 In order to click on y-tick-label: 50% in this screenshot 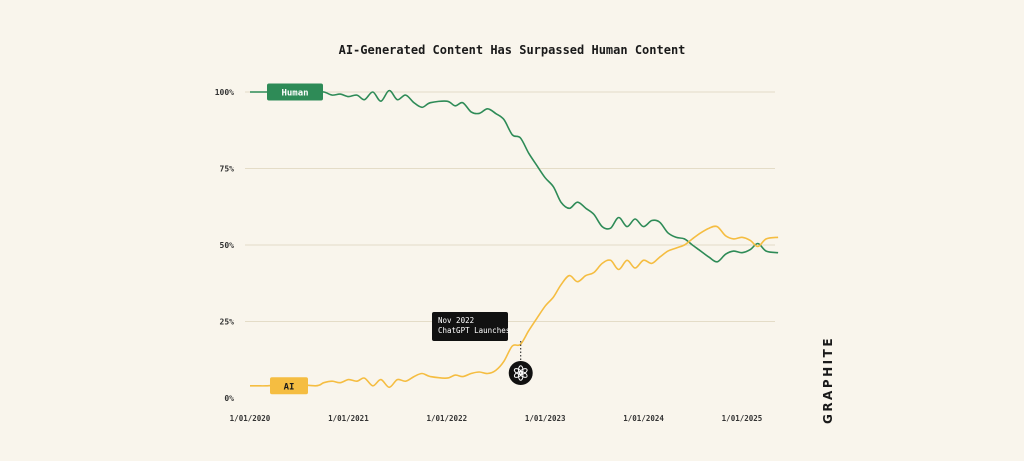, I will do `click(227, 245)`.